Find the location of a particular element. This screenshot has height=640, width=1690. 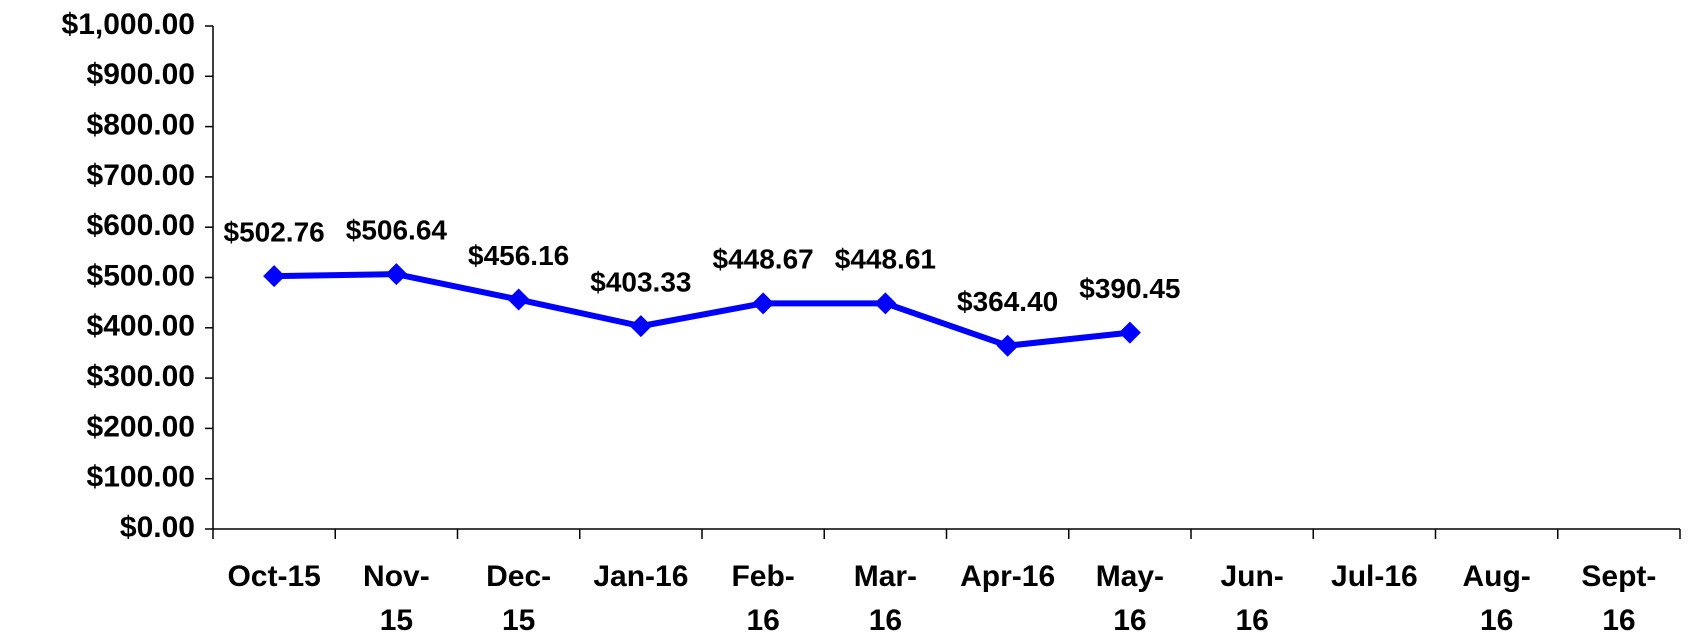

y-tick-label: $1,000.00 is located at coordinates (128, 24).